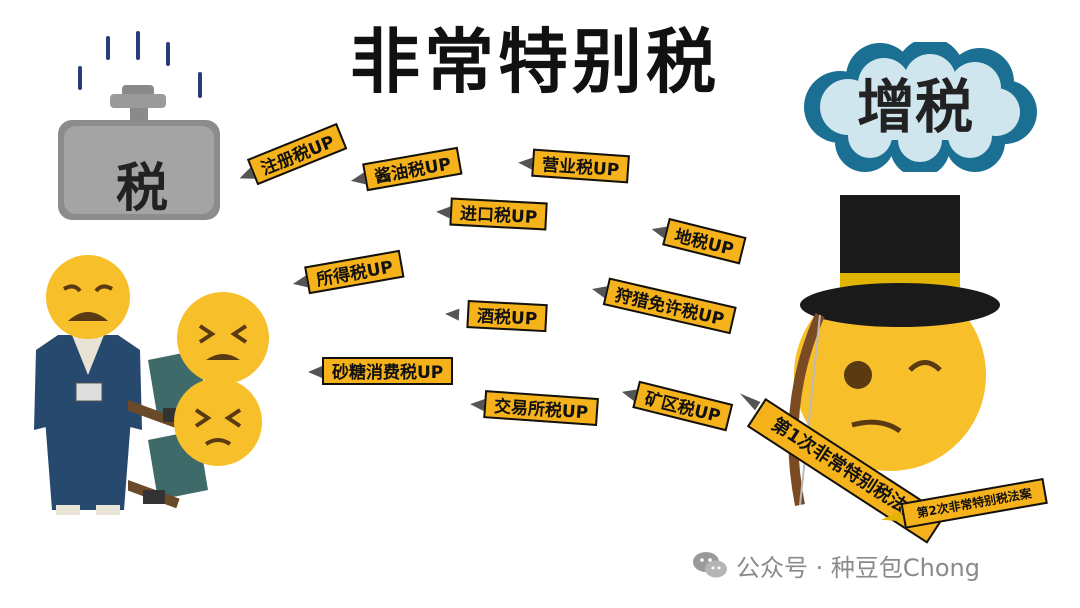  I want to click on arrow-label: 酒税UP, so click(507, 316).